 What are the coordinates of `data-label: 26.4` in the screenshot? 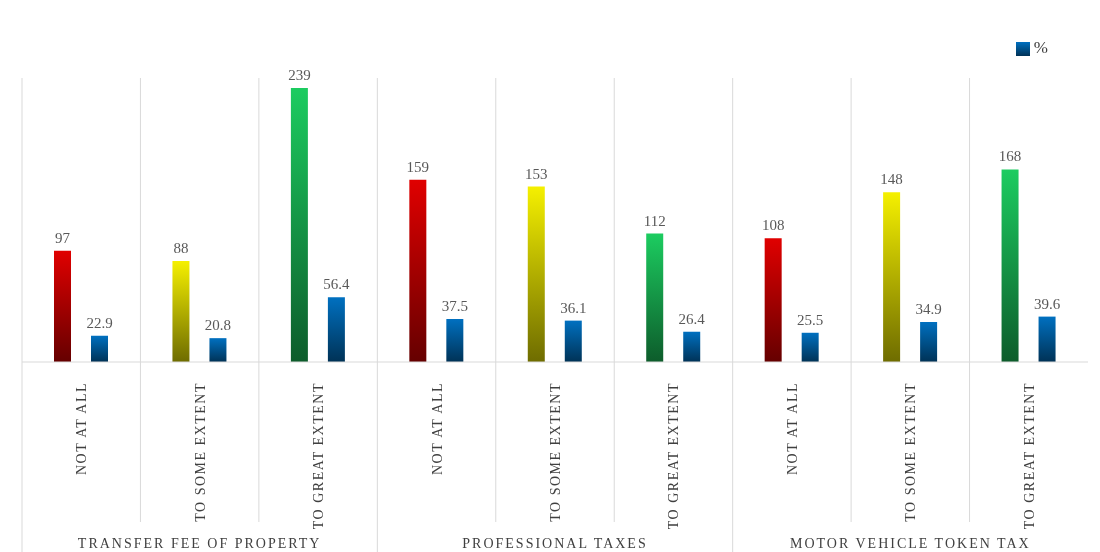 It's located at (692, 318).